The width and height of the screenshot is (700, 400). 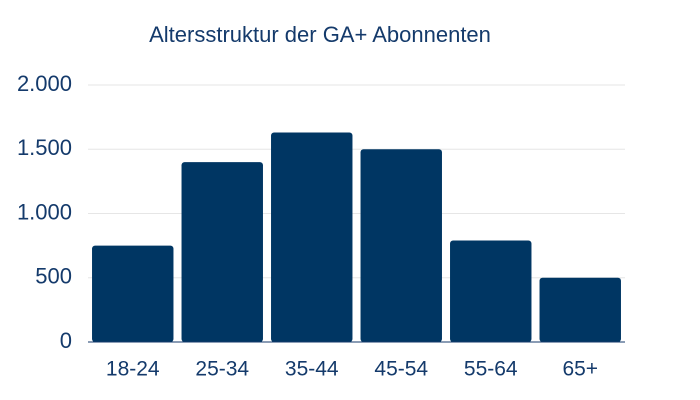 What do you see at coordinates (53, 276) in the screenshot?
I see `y-tick-label: 500` at bounding box center [53, 276].